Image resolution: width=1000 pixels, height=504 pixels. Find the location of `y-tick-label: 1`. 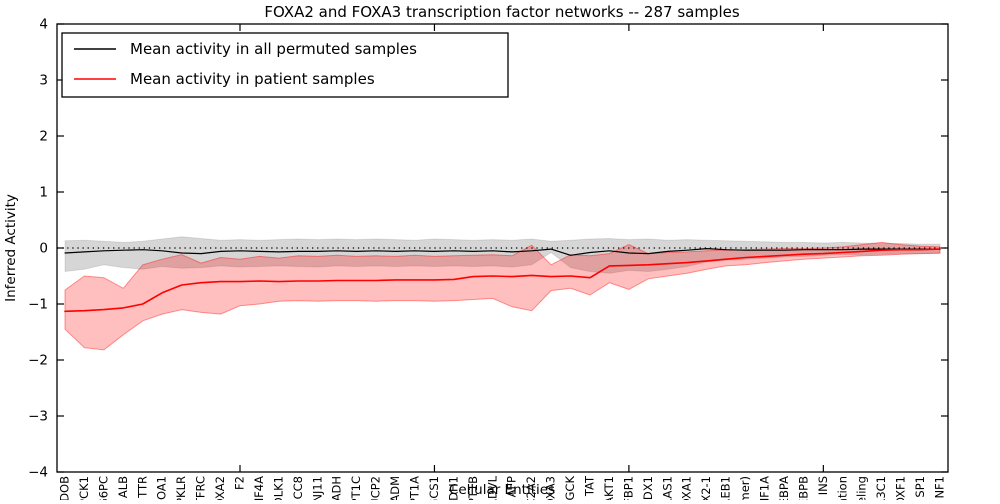

y-tick-label: 1 is located at coordinates (43, 193).